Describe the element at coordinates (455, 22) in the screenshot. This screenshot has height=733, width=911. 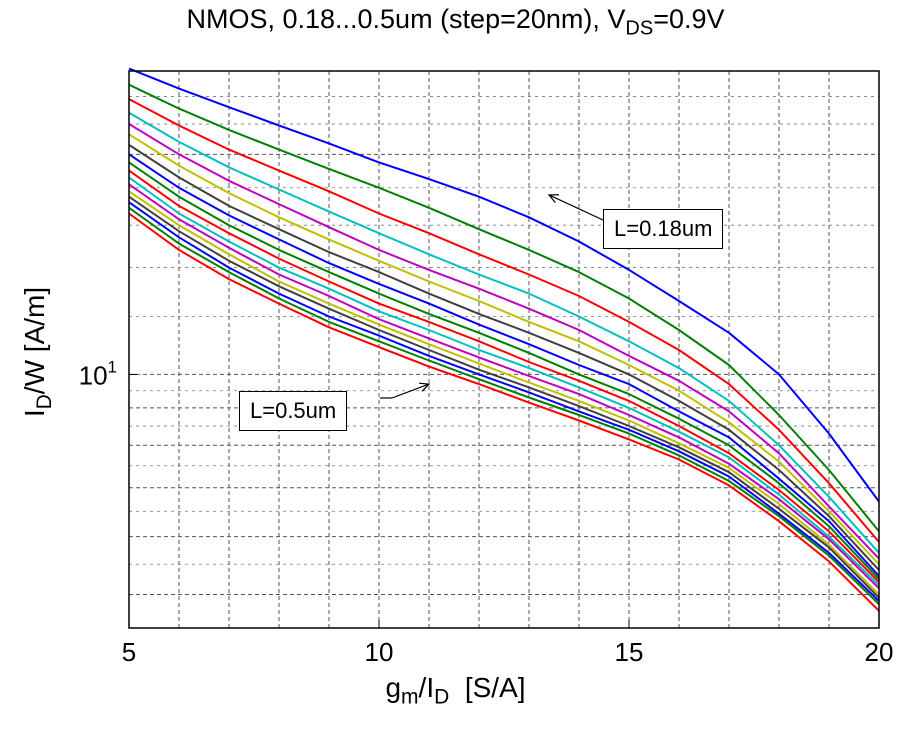
I see `chart-title: NMOS, 0.18...0.5um (step=20nm), VDS=0.9V` at that location.